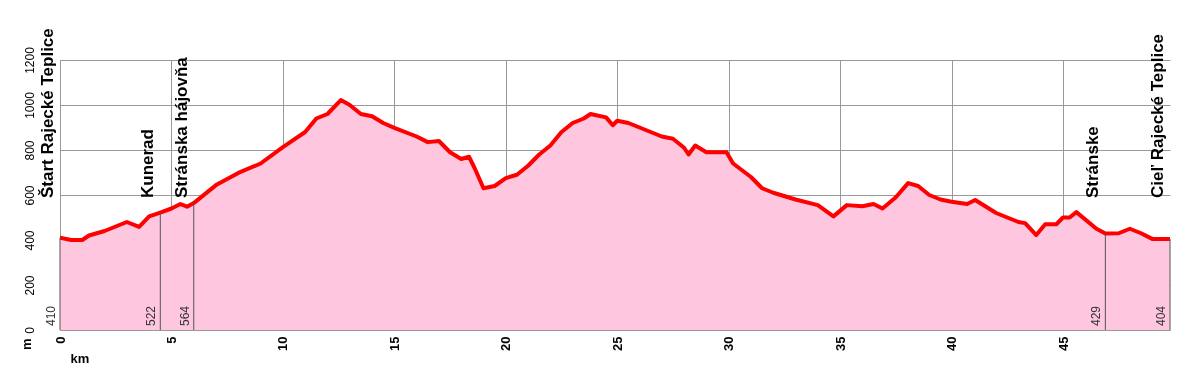 The height and width of the screenshot is (368, 1200). What do you see at coordinates (29, 105) in the screenshot?
I see `y-tick-label: 1000` at bounding box center [29, 105].